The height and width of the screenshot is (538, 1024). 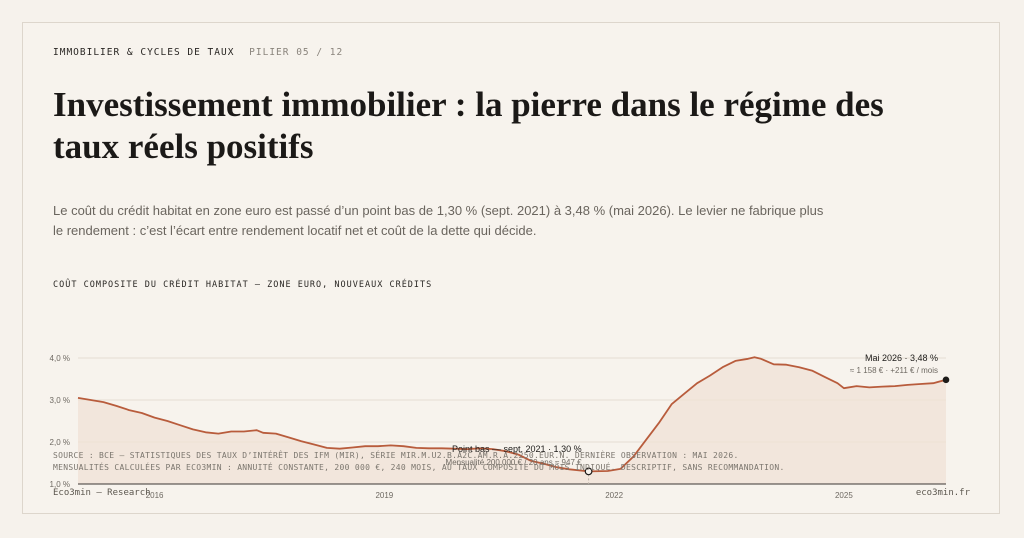 I want to click on x-tick-label: 2022, so click(x=614, y=495).